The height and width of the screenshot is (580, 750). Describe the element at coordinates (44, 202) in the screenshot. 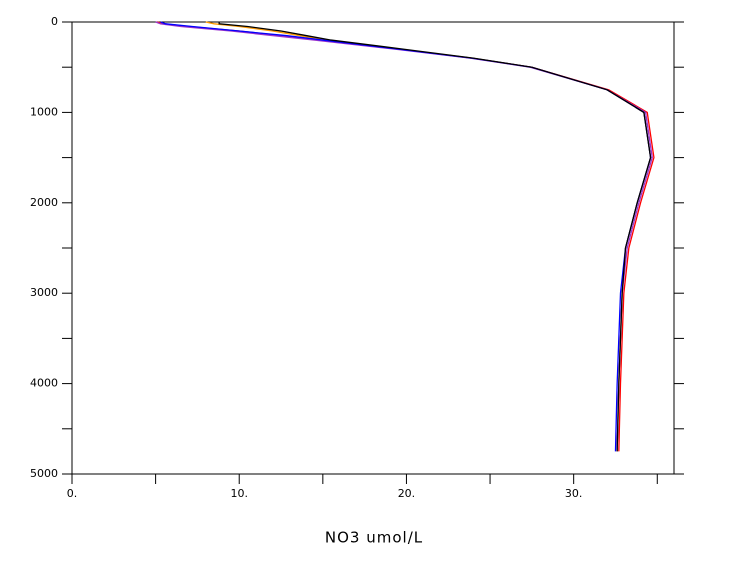

I see `y-tick-label: 2000` at that location.